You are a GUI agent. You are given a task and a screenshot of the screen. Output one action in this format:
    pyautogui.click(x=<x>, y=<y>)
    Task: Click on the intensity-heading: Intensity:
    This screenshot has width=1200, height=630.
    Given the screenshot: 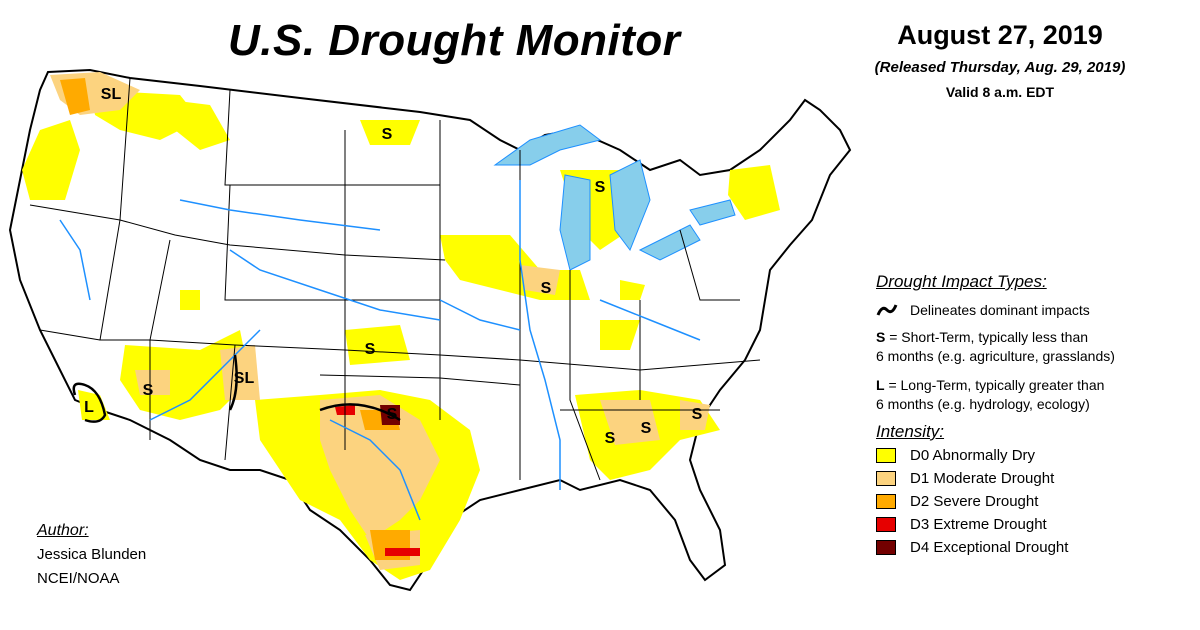 What is the action you would take?
    pyautogui.click(x=910, y=431)
    